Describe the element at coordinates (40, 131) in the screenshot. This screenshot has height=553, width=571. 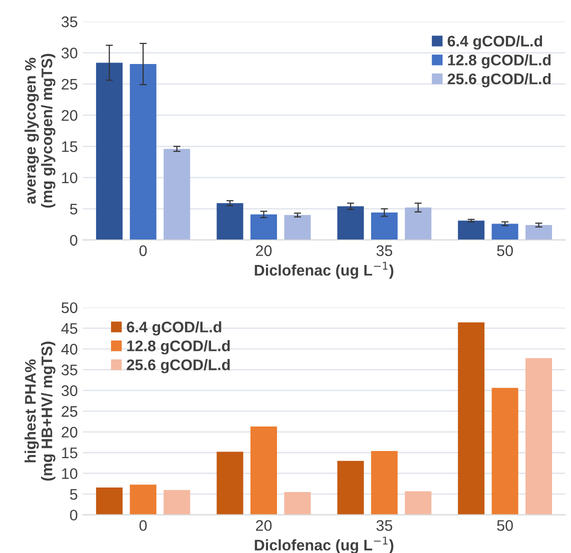
I see `y-axis-title: average glycogen % (mg glycogen/ mgTS)` at that location.